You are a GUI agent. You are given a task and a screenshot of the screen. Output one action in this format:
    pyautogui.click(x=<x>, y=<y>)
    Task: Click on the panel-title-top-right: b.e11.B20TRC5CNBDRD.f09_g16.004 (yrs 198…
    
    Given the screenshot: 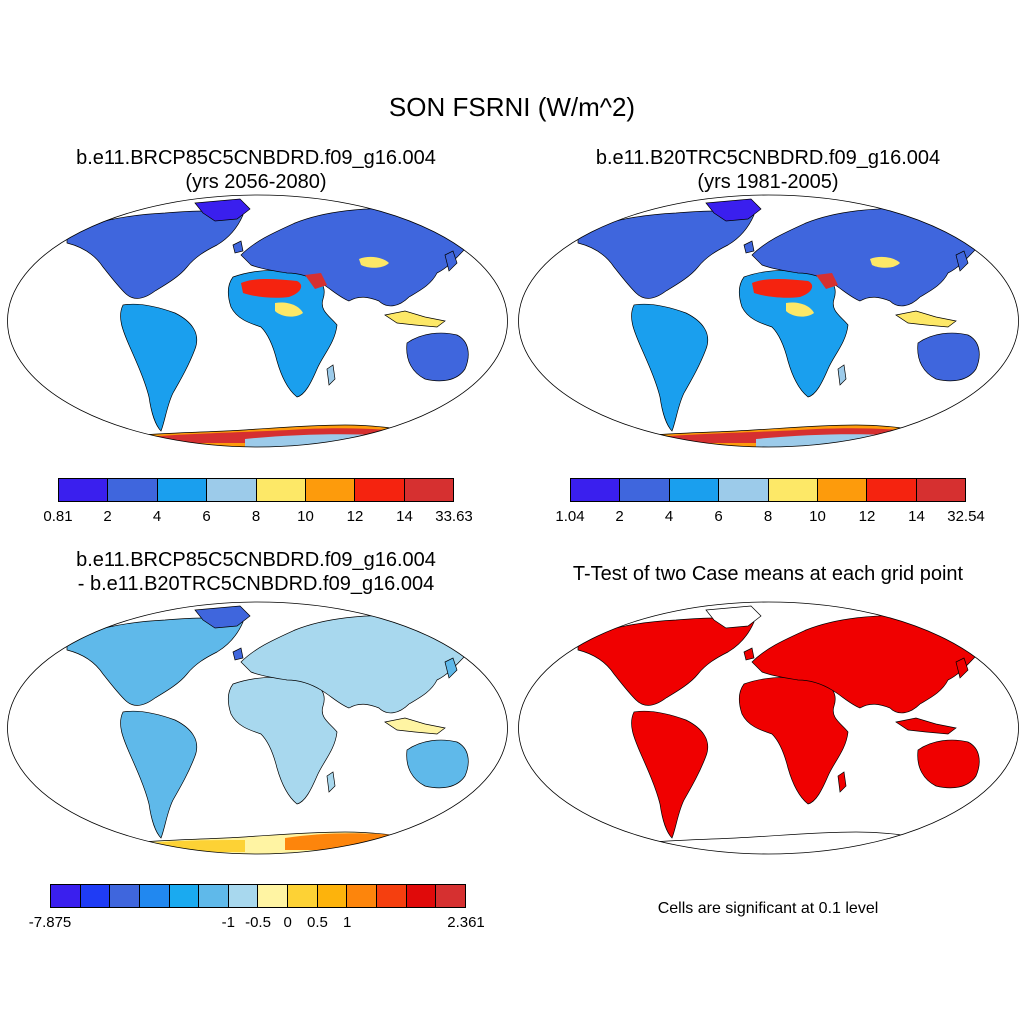 What is the action you would take?
    pyautogui.click(x=768, y=170)
    